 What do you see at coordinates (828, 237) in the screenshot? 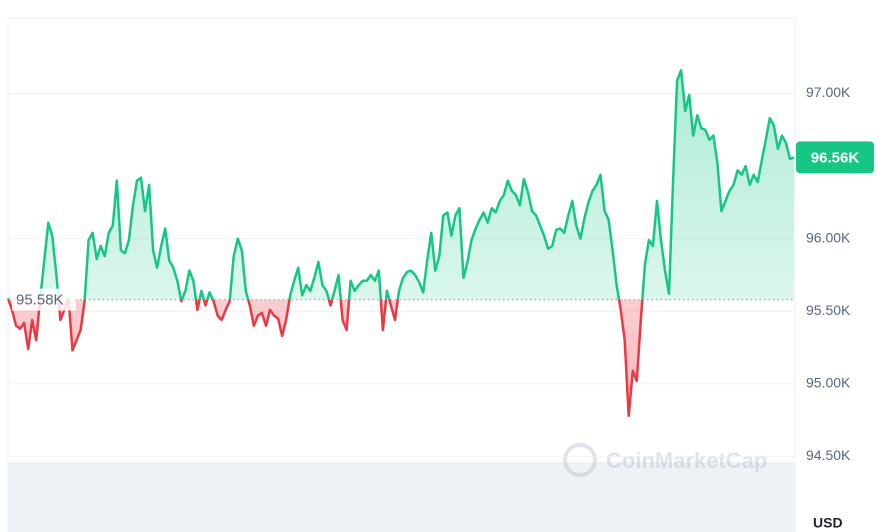
I see `y-tick-label: 96.00K` at bounding box center [828, 237].